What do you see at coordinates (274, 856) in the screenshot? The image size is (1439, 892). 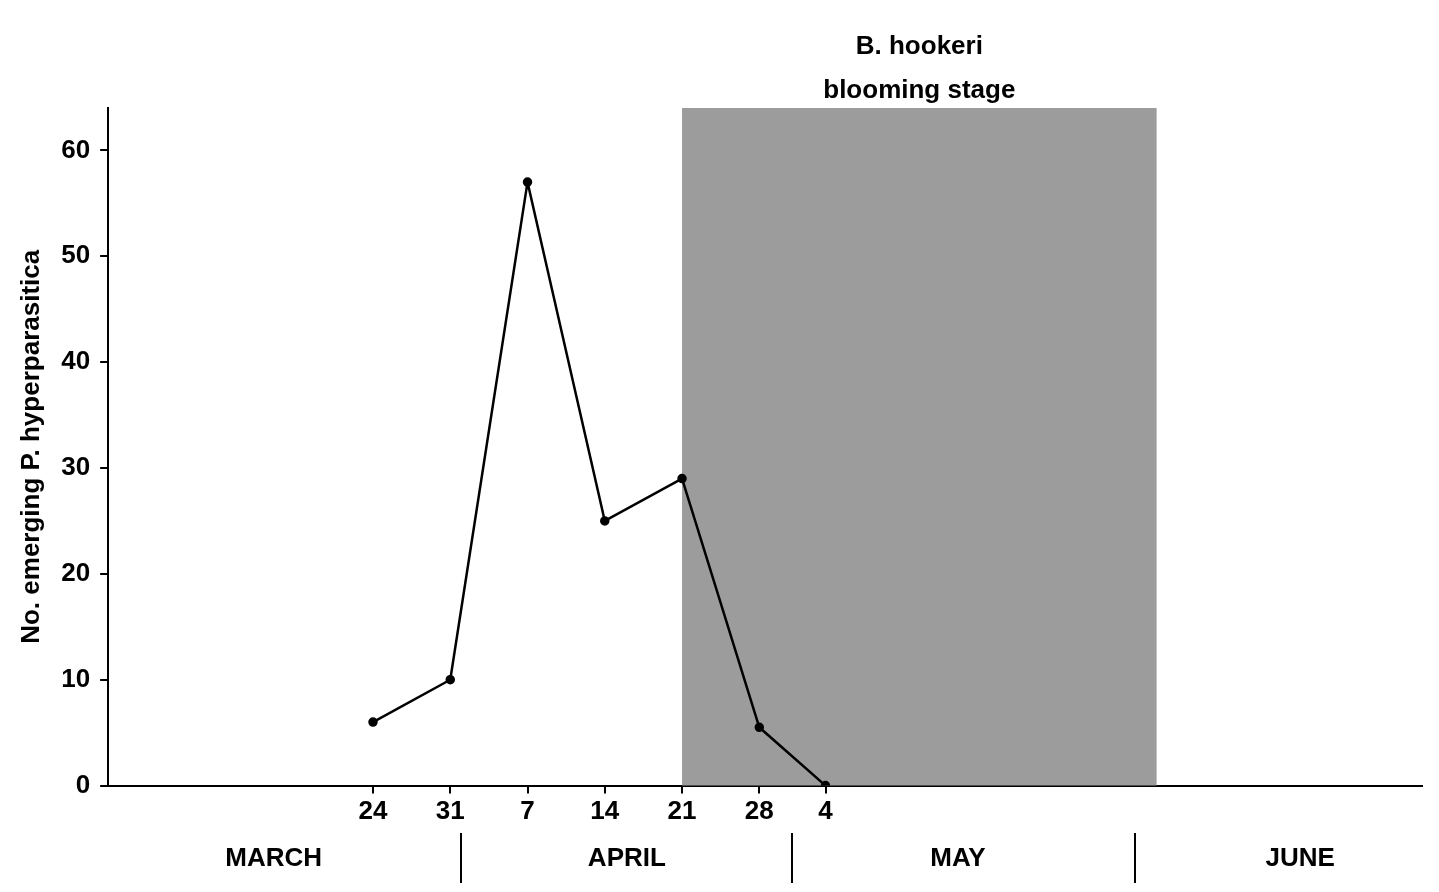 I see `x2-tick-label: MARCH` at bounding box center [274, 856].